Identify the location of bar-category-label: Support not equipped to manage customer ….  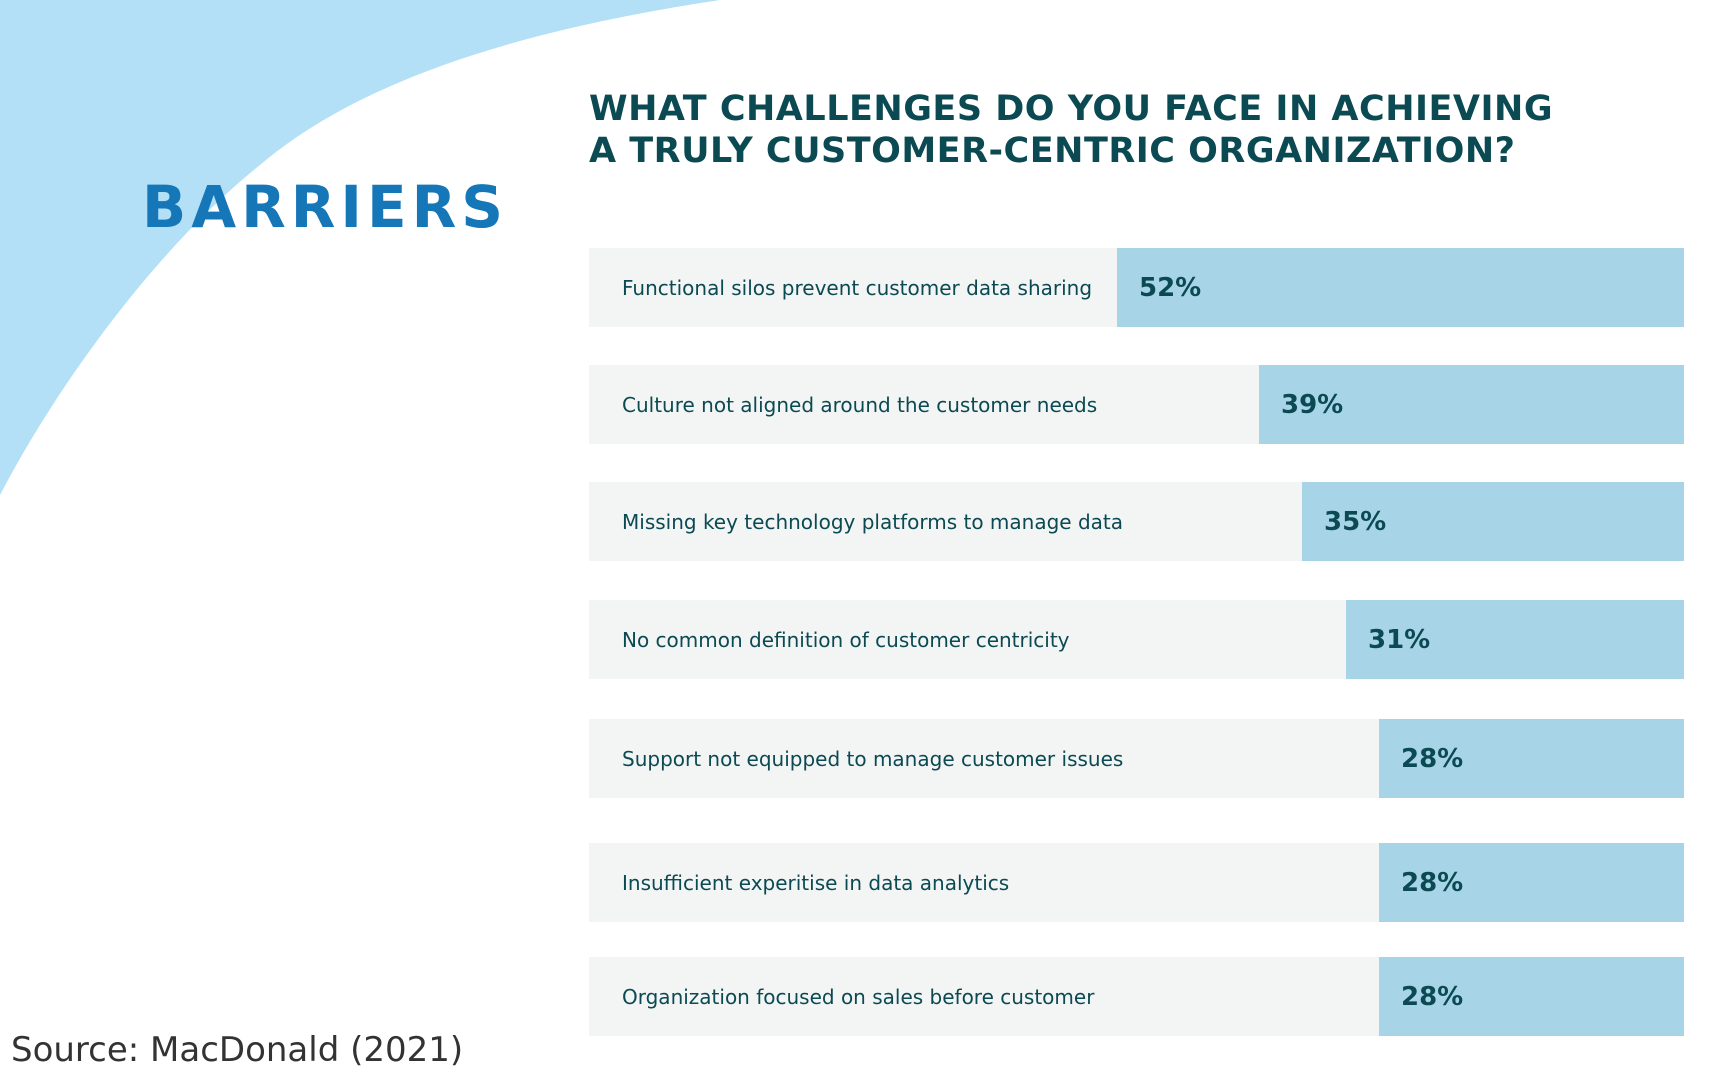
(873, 758).